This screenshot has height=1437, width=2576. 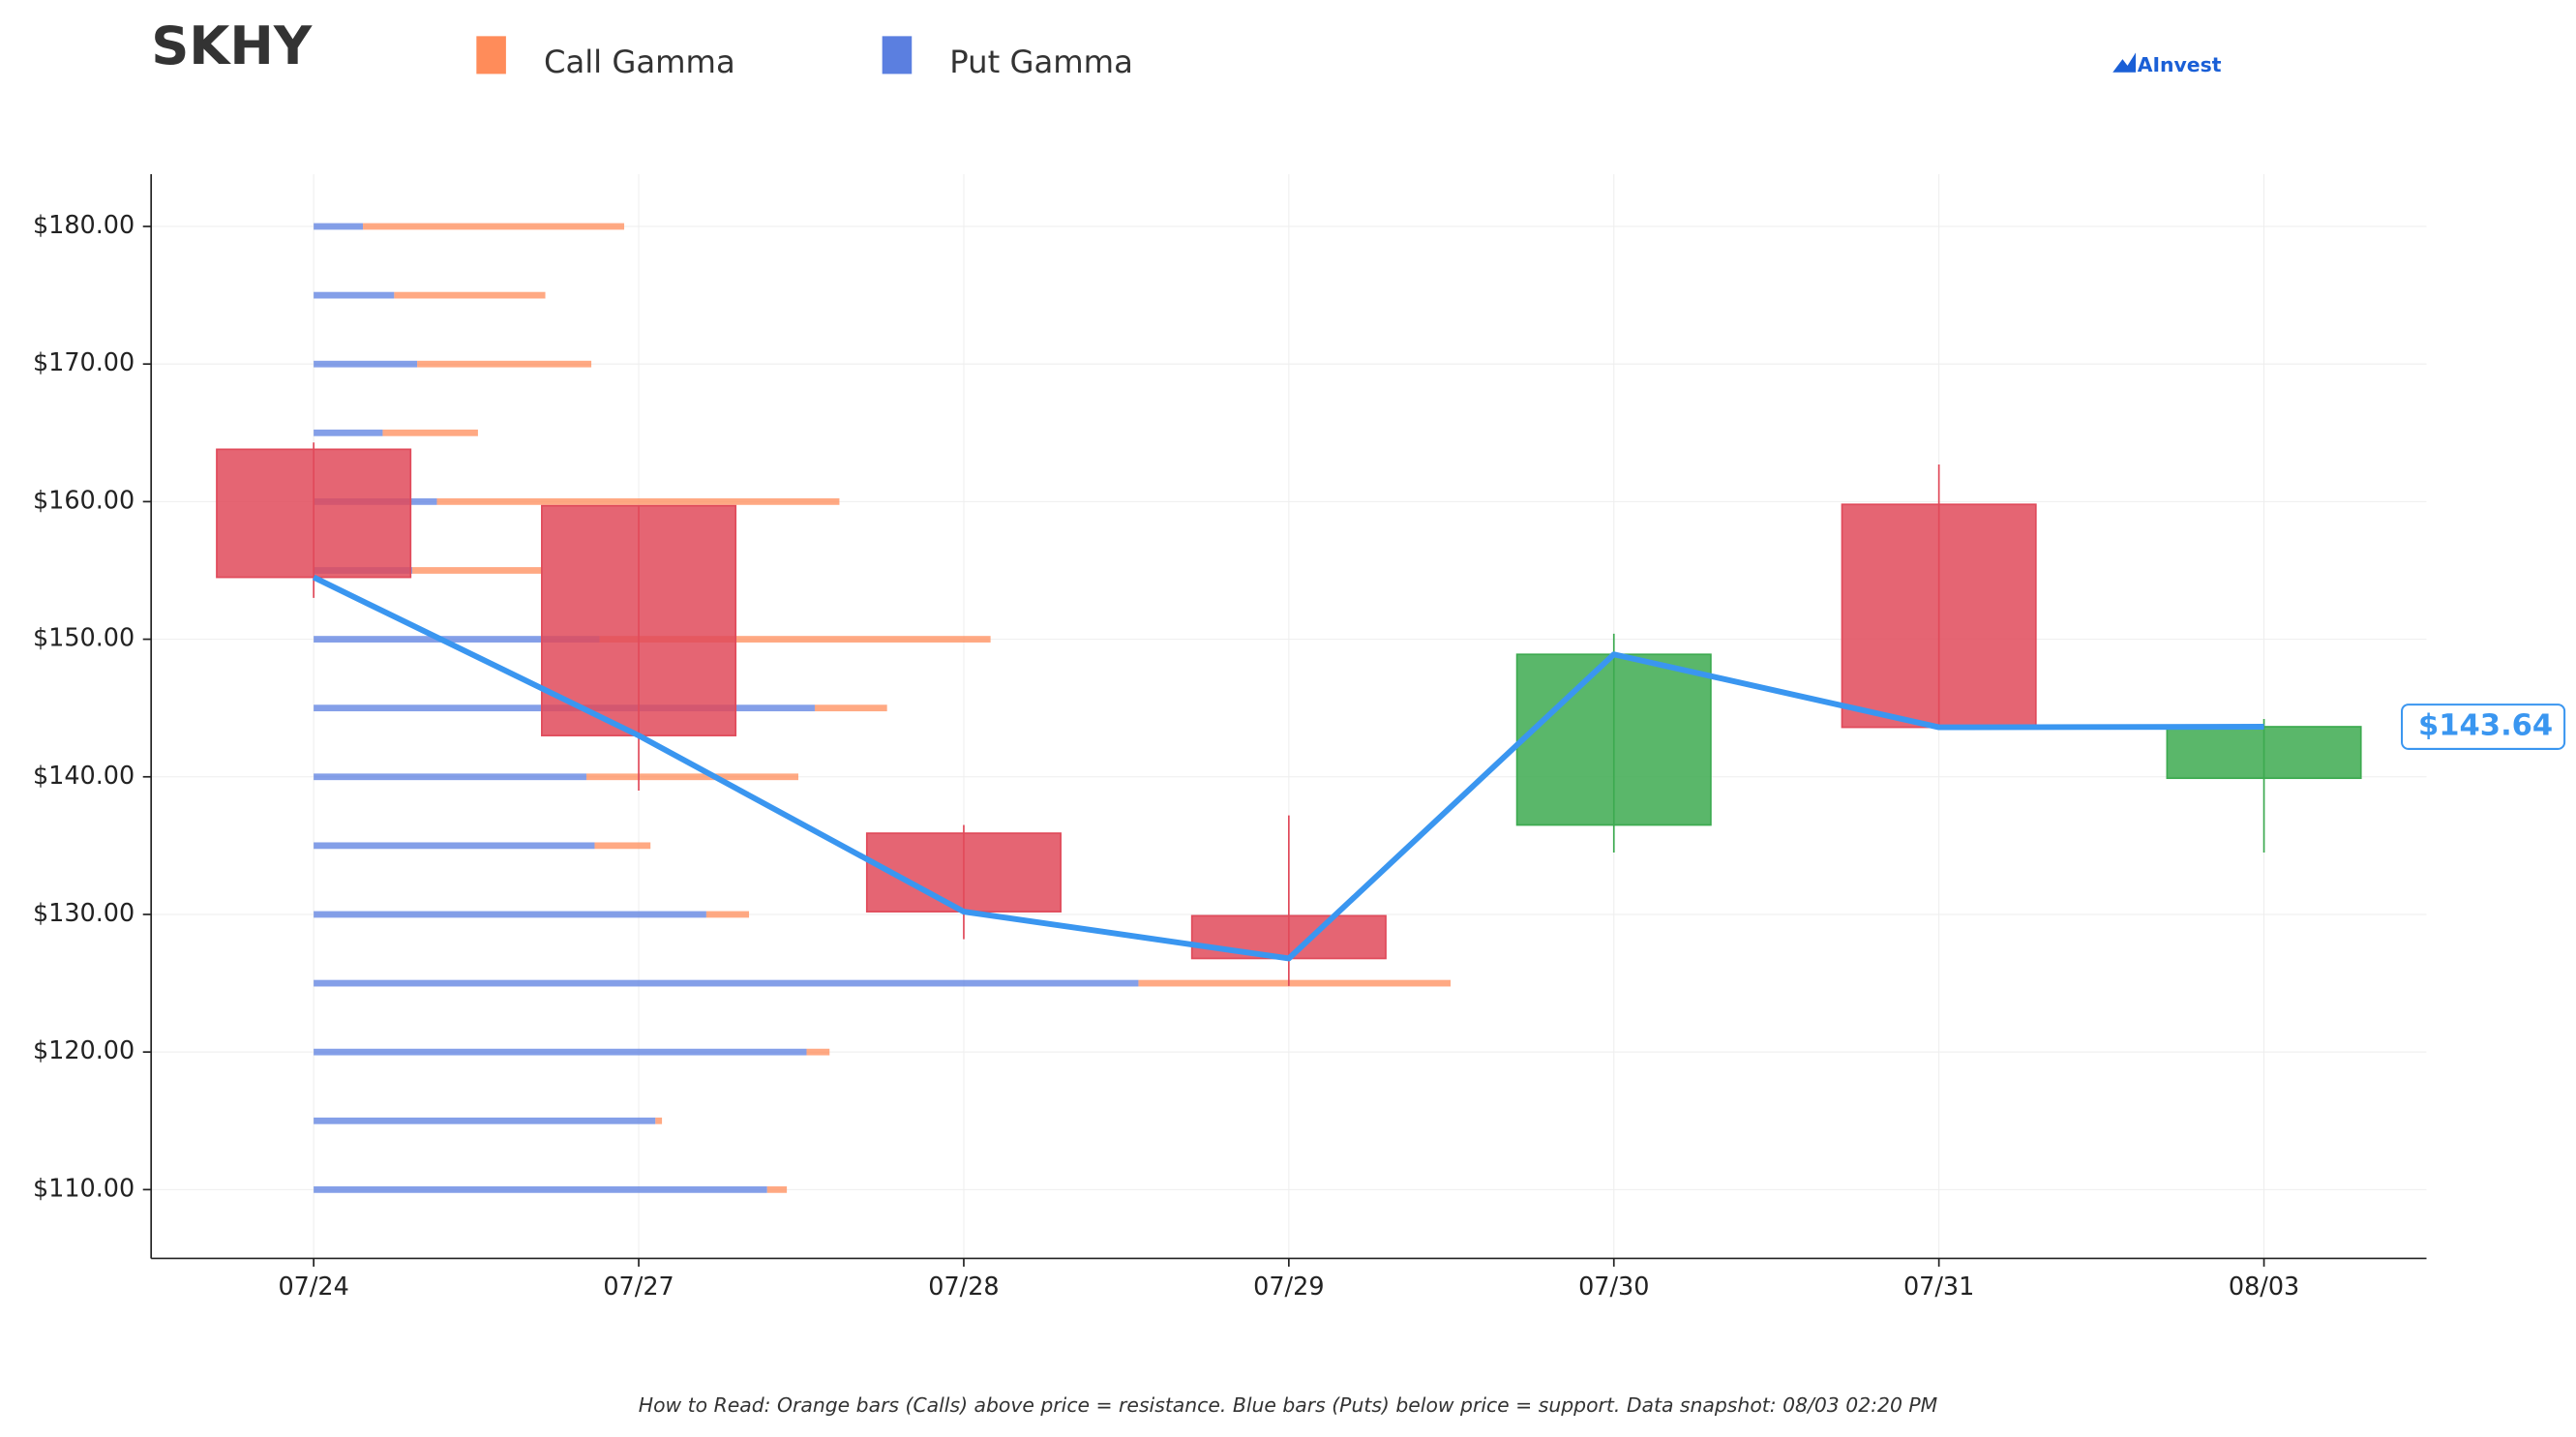 What do you see at coordinates (2264, 1287) in the screenshot?
I see `x-tick-label: 08/03` at bounding box center [2264, 1287].